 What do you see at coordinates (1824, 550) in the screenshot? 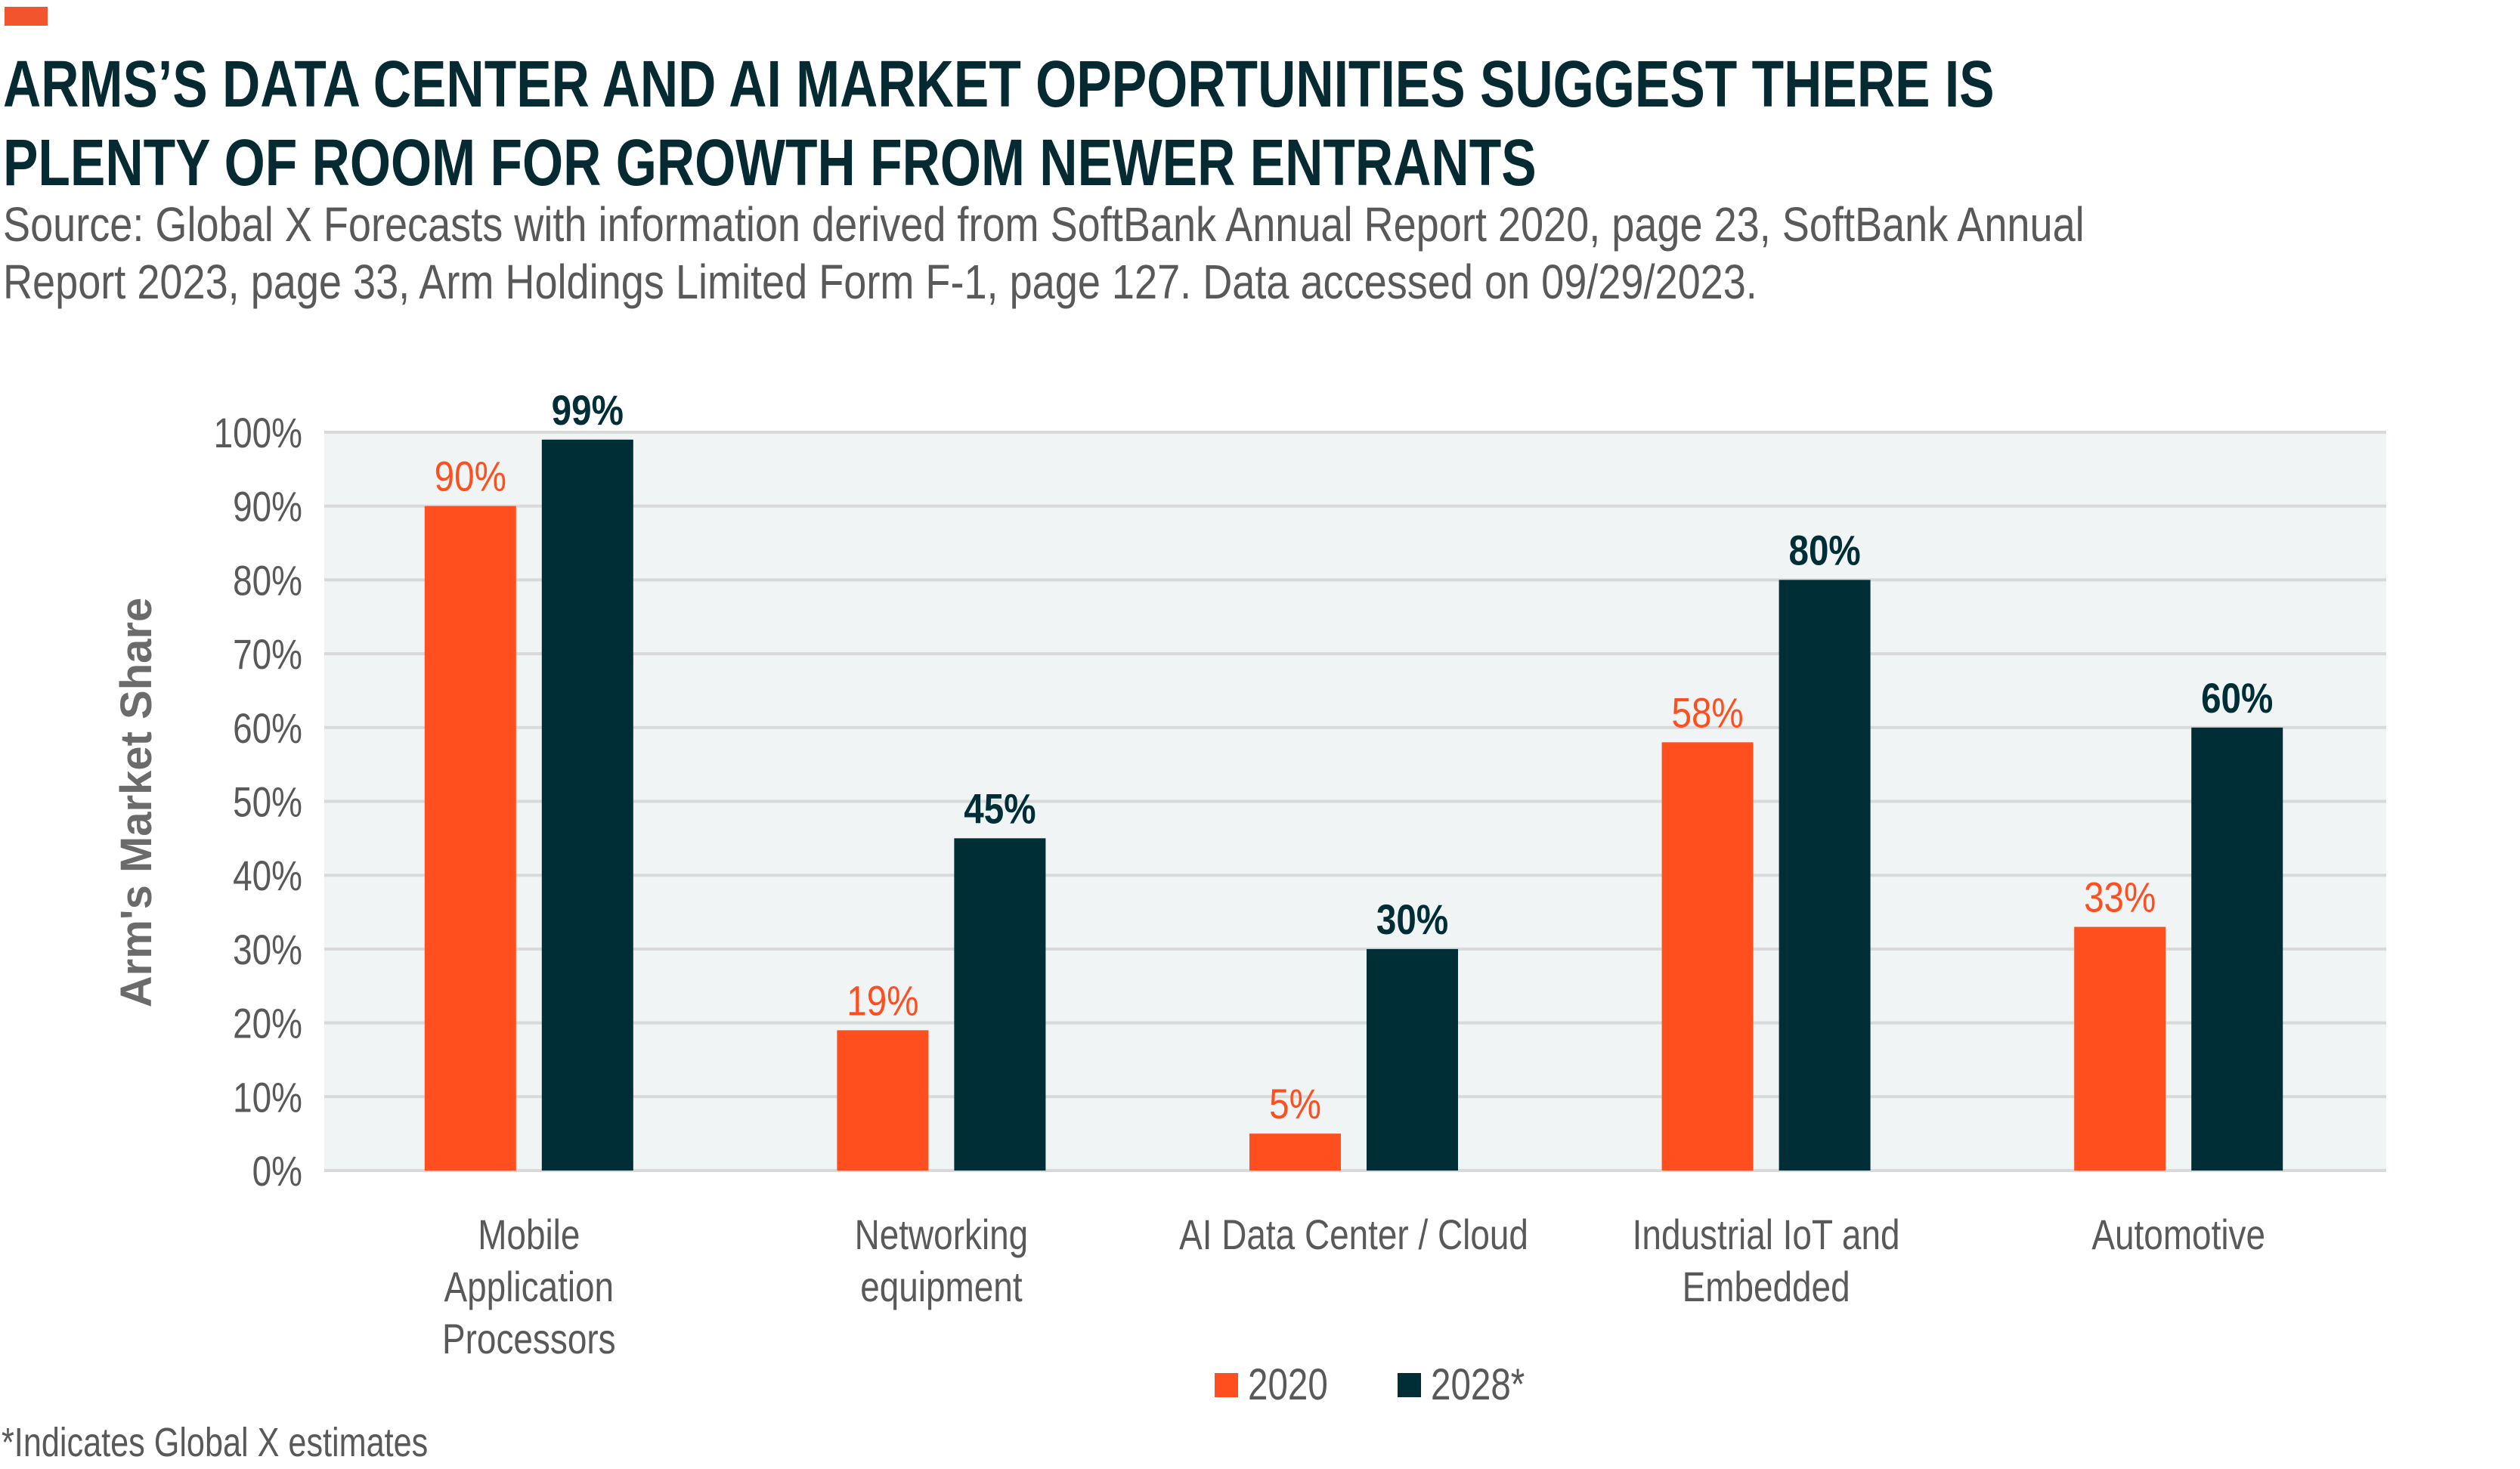
I see `data-label: 80%` at bounding box center [1824, 550].